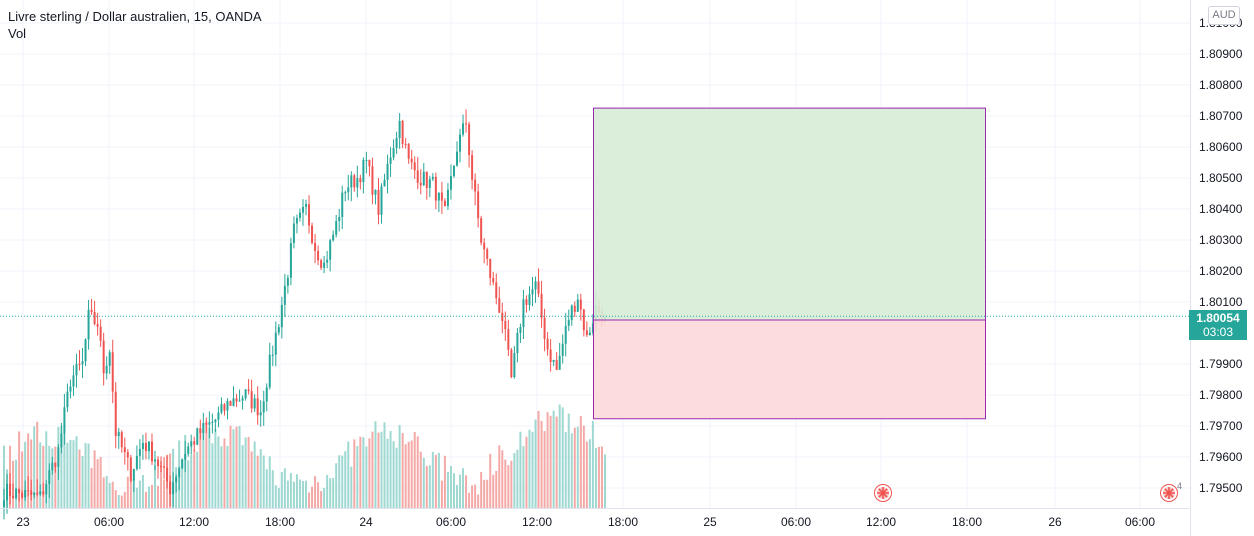  Describe the element at coordinates (1221, 302) in the screenshot. I see `y-tick-label: 1.80100` at that location.